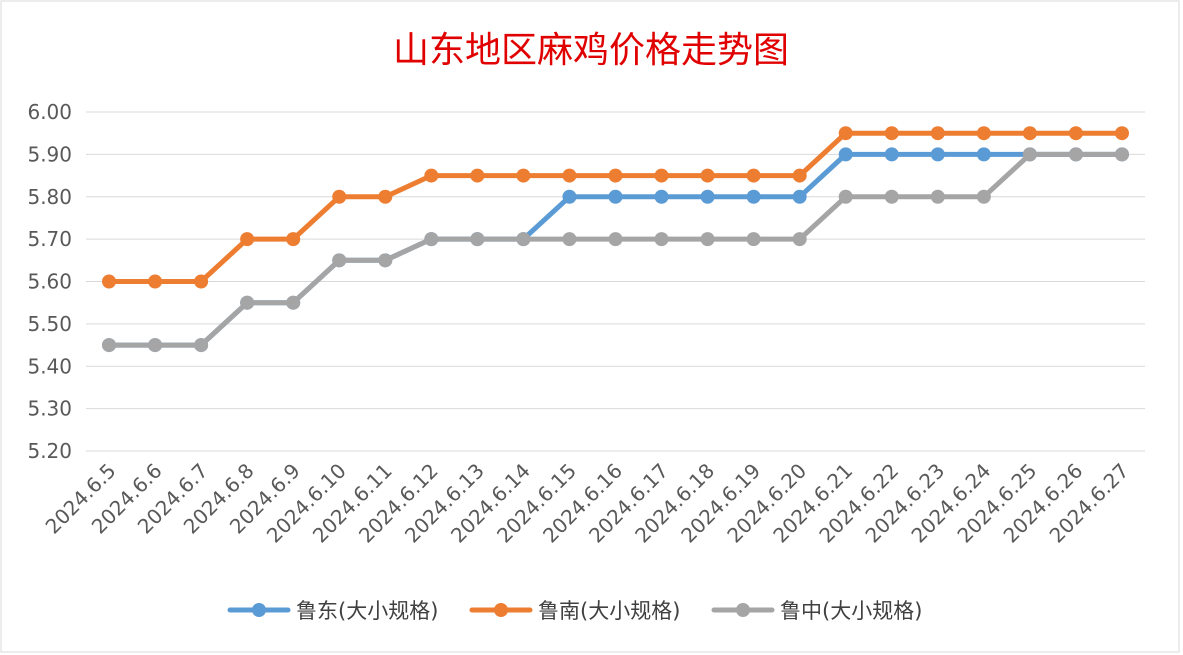 The width and height of the screenshot is (1183, 655). I want to click on y-axis-tick-labels: 6.00 5.90 5.80 5.70 5.60 5.50 5.40 5.30 5.20, so click(49, 281).